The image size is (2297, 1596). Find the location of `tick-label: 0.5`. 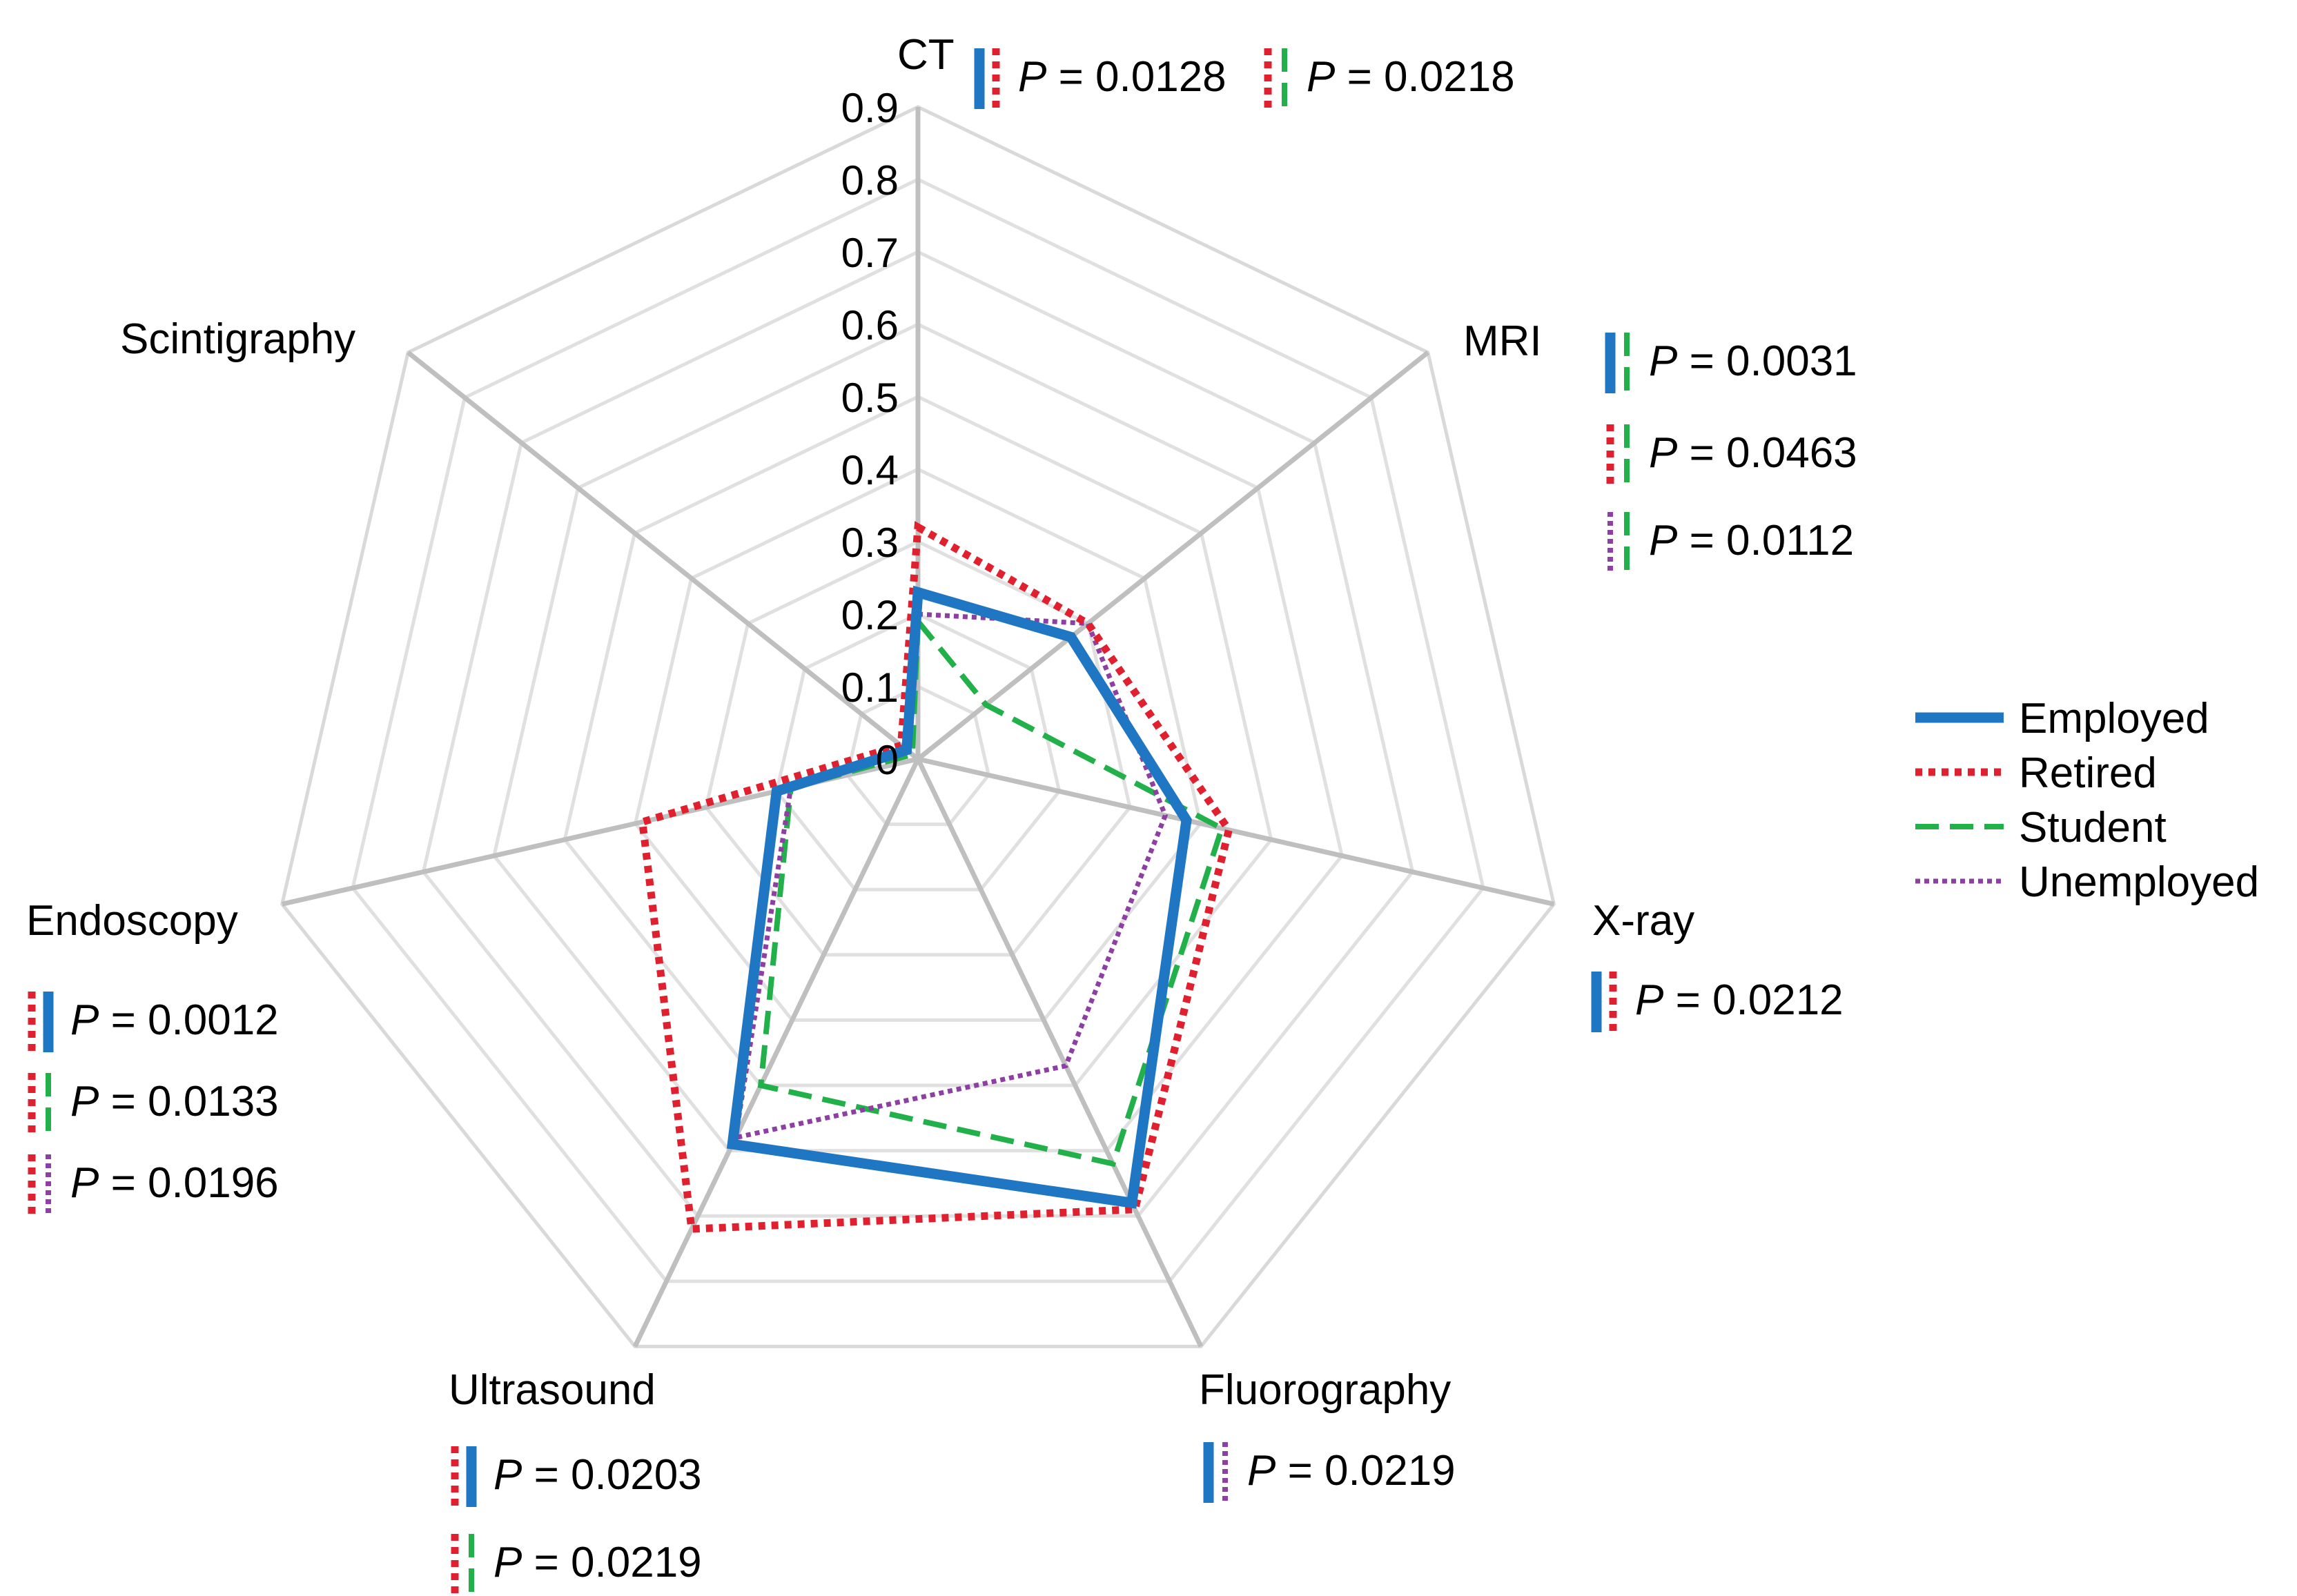

tick-label: 0.5 is located at coordinates (870, 398).